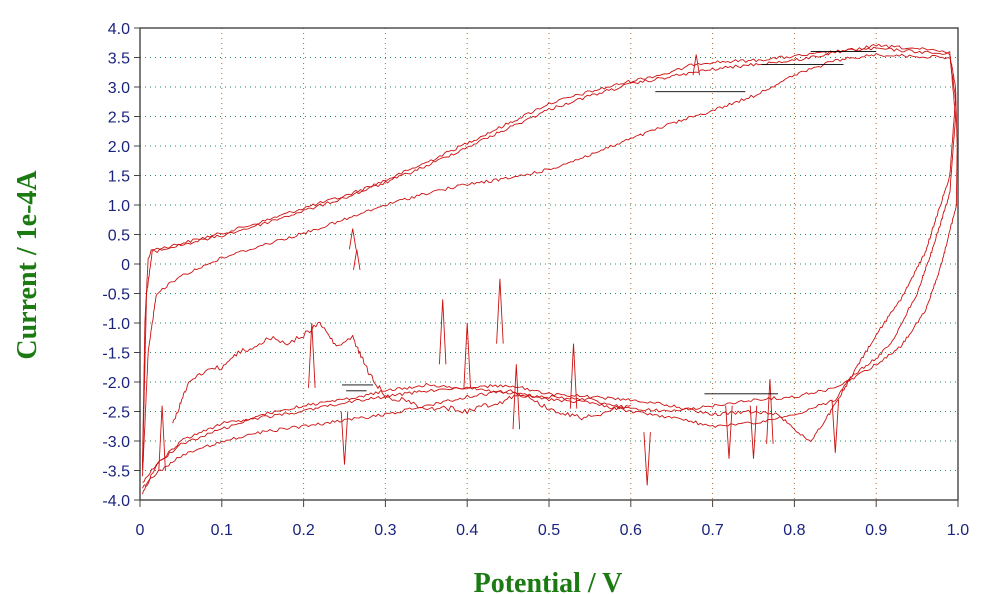 This screenshot has width=987, height=594. What do you see at coordinates (119, 206) in the screenshot?
I see `y-tick-label: 1.0` at bounding box center [119, 206].